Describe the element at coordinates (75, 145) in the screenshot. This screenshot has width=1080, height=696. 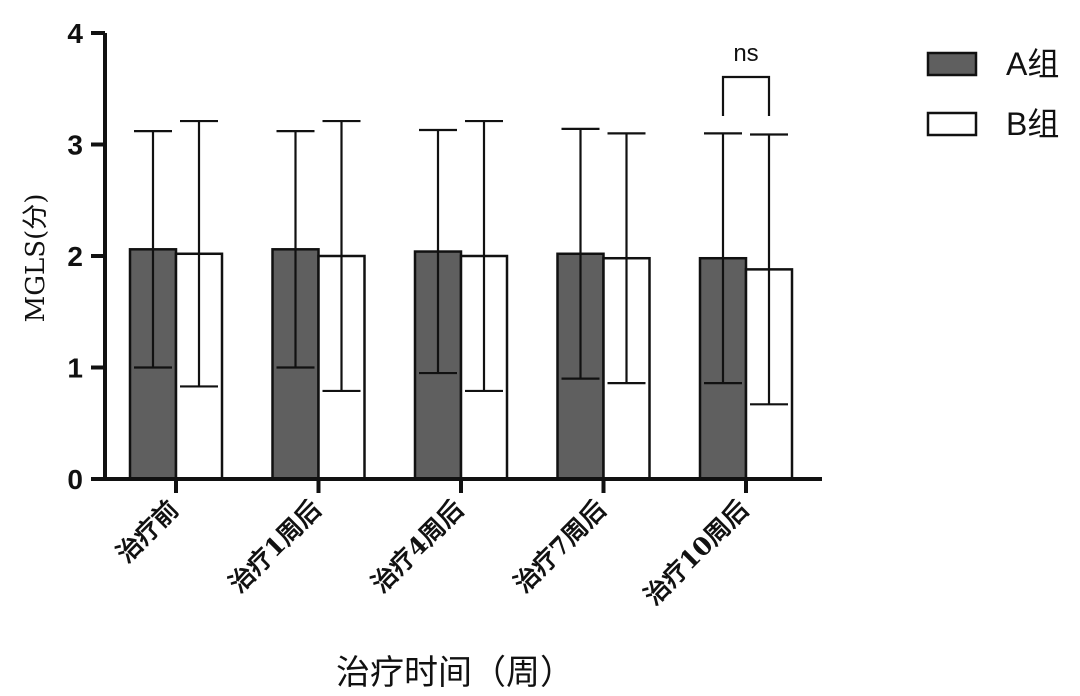
I see `y-tick-label: 3` at that location.